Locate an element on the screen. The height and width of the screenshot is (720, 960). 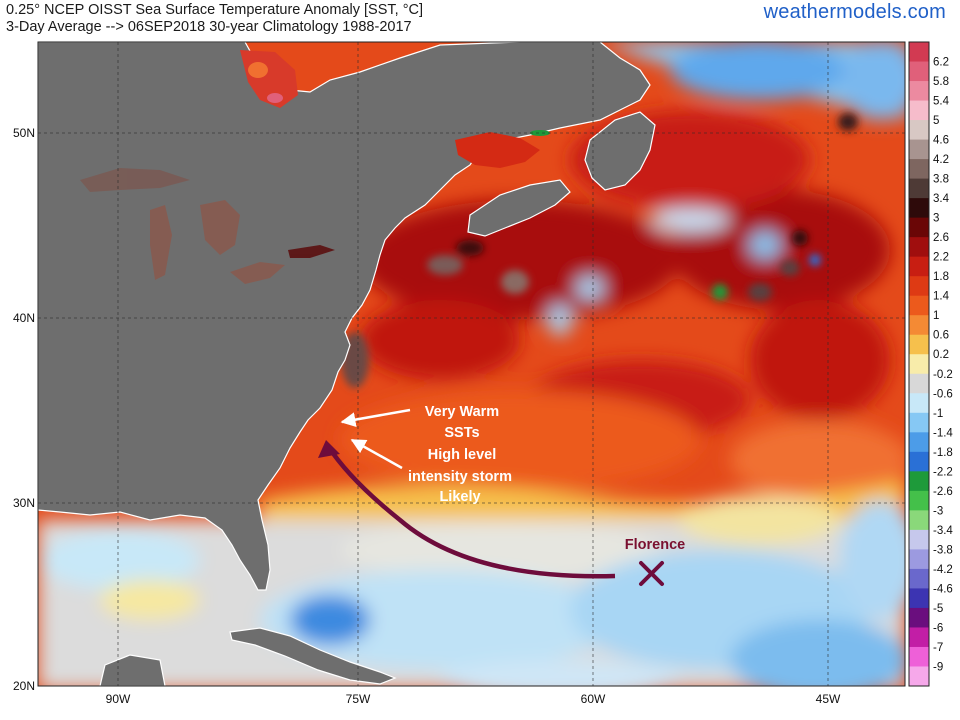
colorbar-label: 6.2 is located at coordinates (941, 63).